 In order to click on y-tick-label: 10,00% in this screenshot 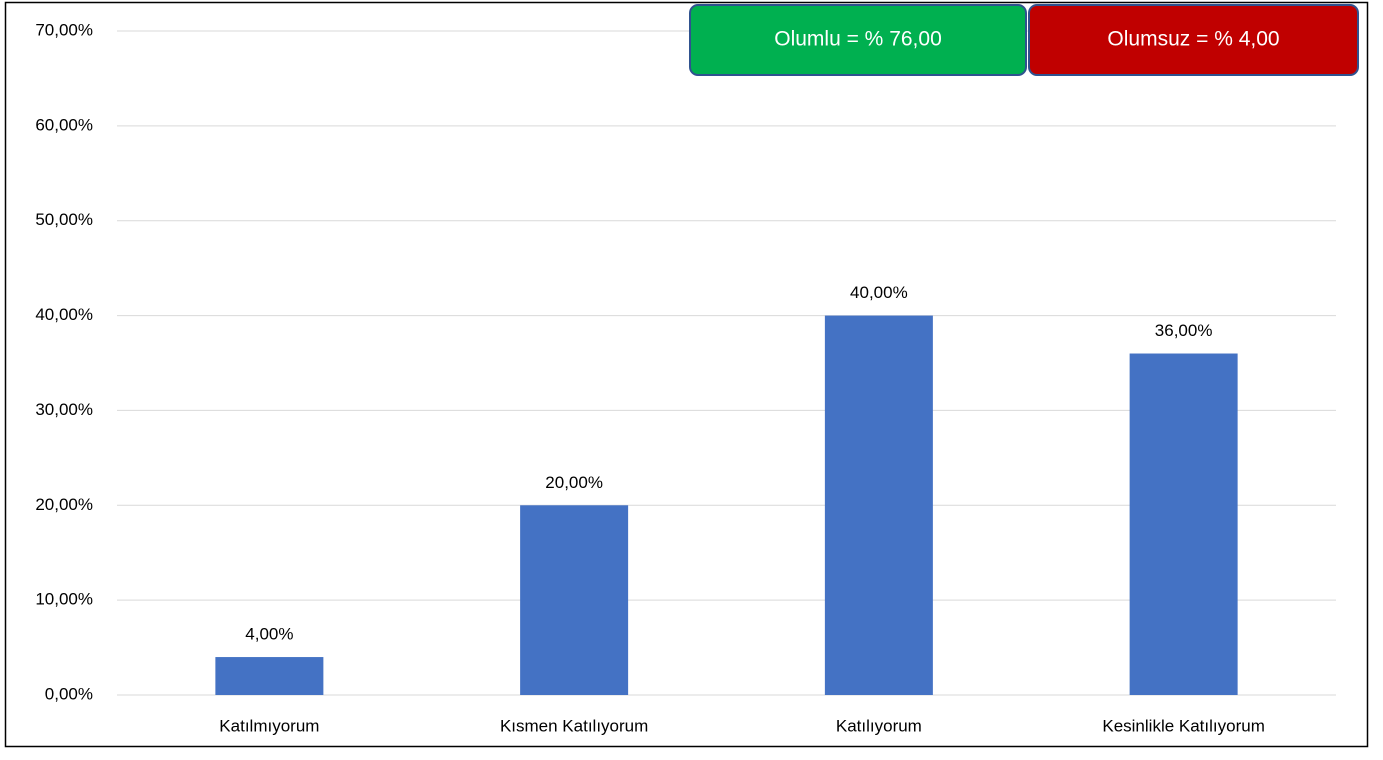, I will do `click(64, 599)`.